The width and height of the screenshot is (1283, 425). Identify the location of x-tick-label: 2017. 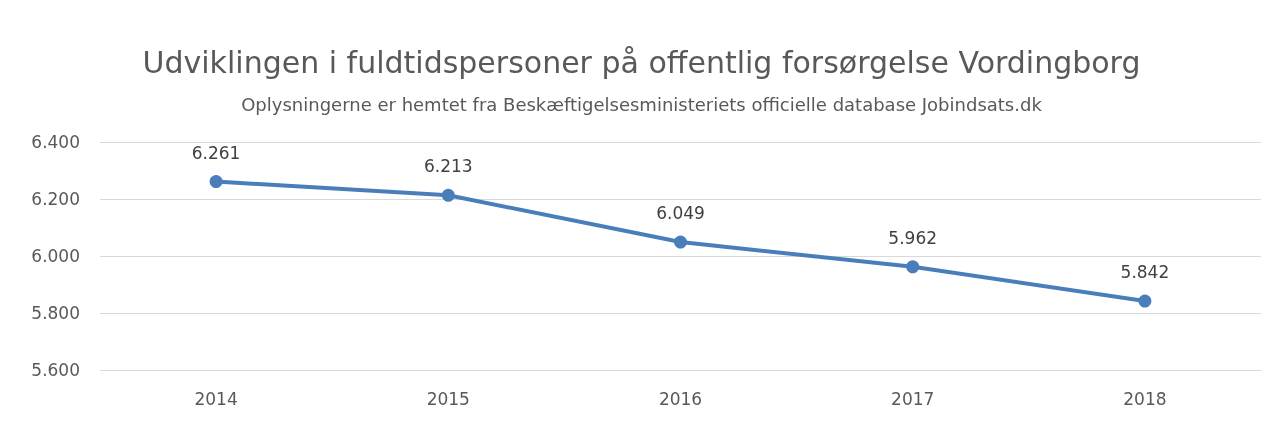
(913, 398).